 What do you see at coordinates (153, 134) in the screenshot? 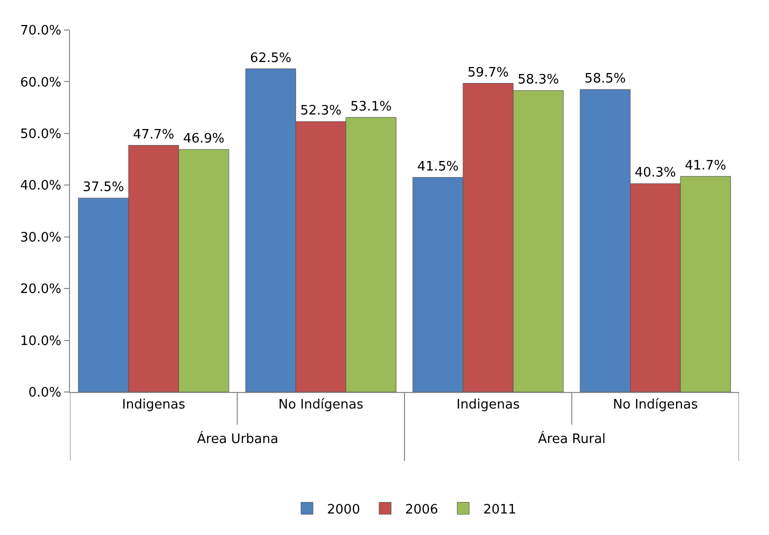
I see `data-label: 47.7%` at bounding box center [153, 134].